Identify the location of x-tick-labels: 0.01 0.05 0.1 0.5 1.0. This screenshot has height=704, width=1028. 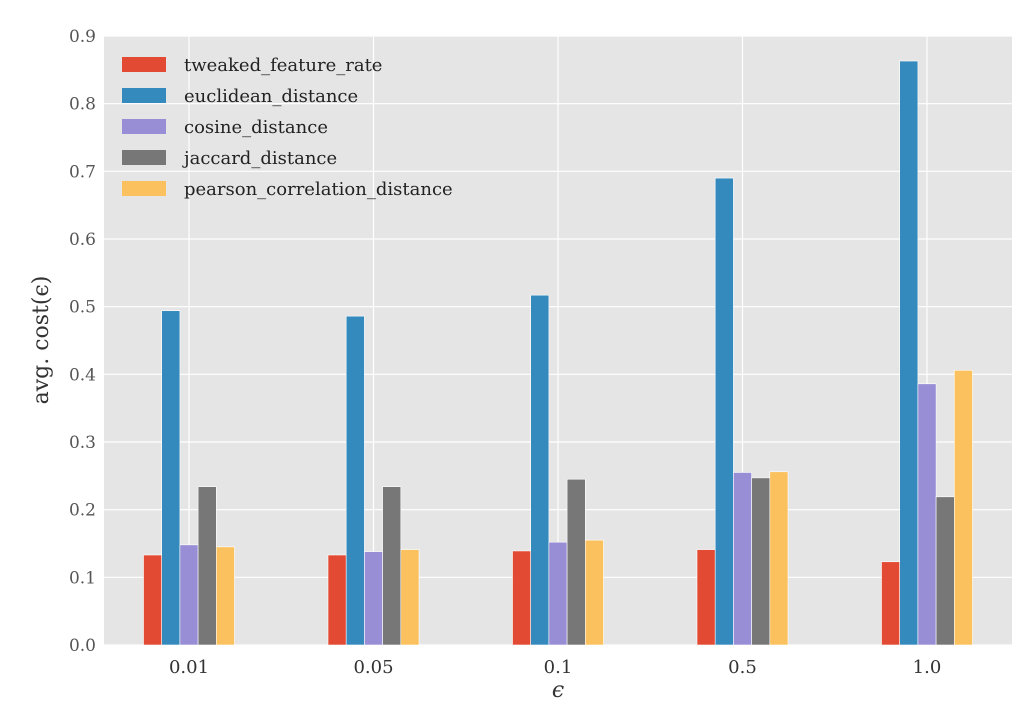
(555, 667).